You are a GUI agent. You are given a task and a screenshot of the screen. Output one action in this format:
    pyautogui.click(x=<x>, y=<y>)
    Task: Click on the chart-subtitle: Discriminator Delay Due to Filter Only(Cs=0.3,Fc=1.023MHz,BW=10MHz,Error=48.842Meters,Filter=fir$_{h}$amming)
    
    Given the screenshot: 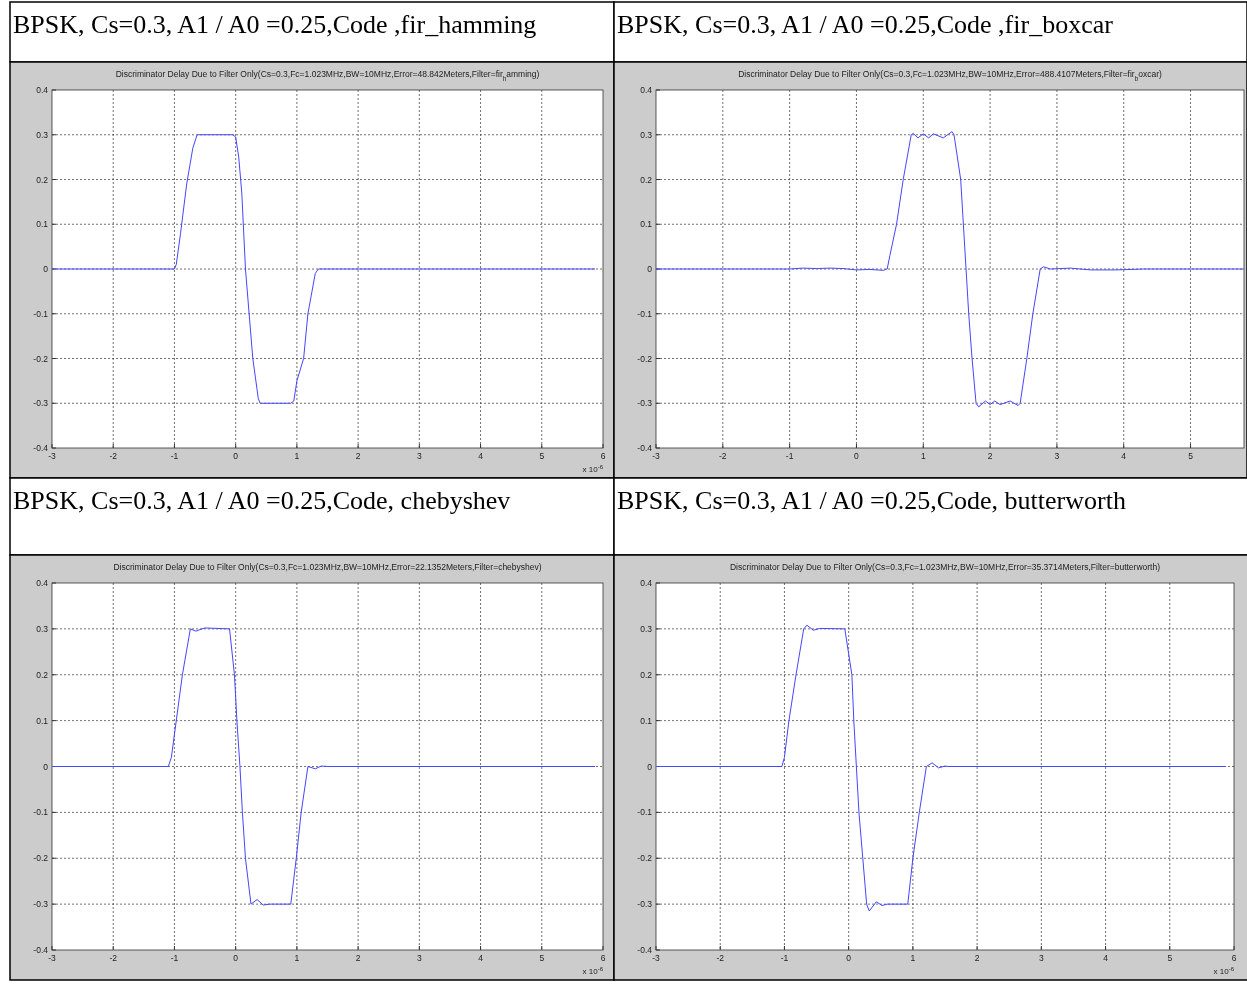 What is the action you would take?
    pyautogui.click(x=327, y=75)
    